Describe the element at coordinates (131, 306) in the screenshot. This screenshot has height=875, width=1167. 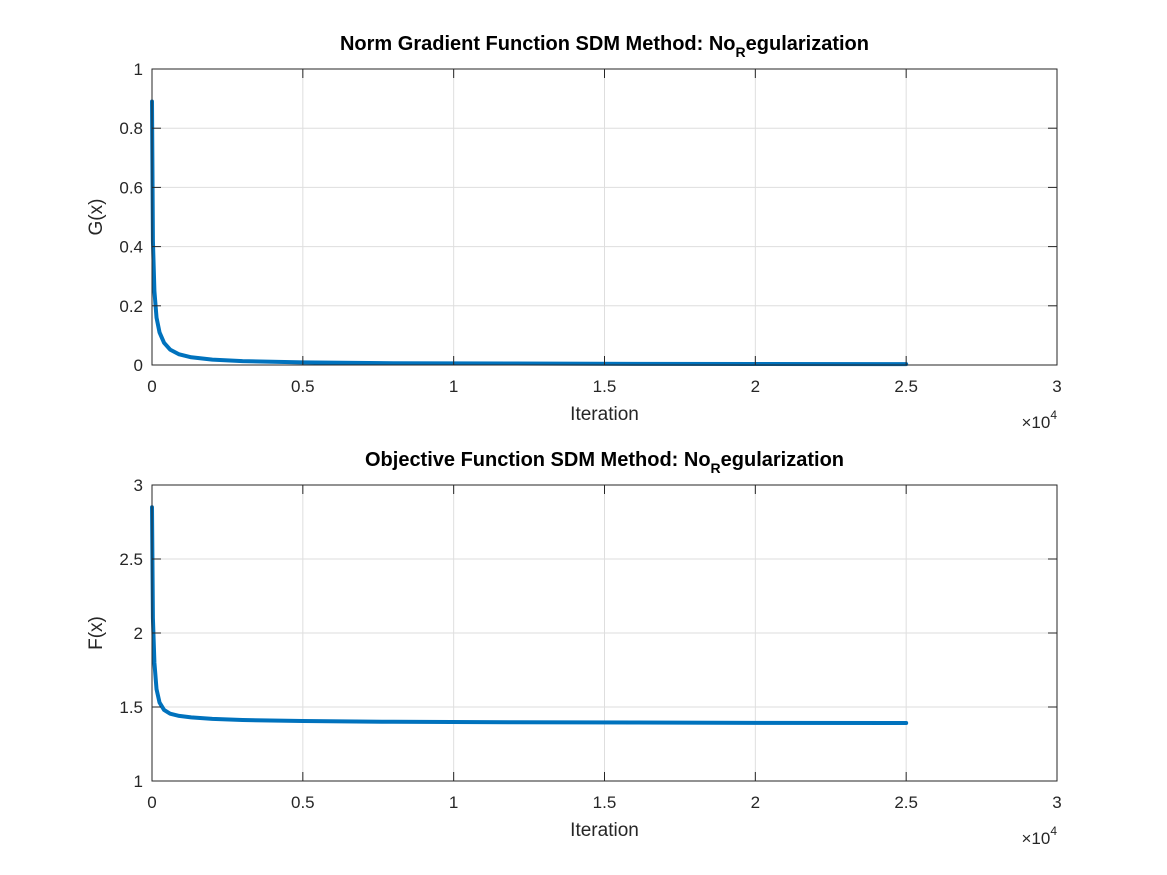
I see `y-tick-label: 0.2` at that location.